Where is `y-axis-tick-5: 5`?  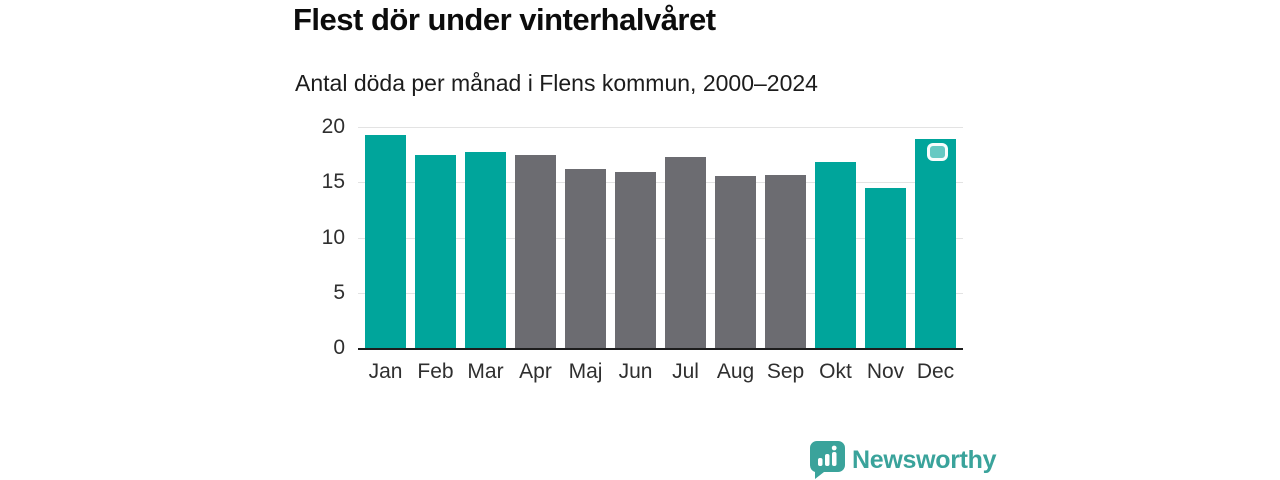 y-axis-tick-5: 5 is located at coordinates (339, 292).